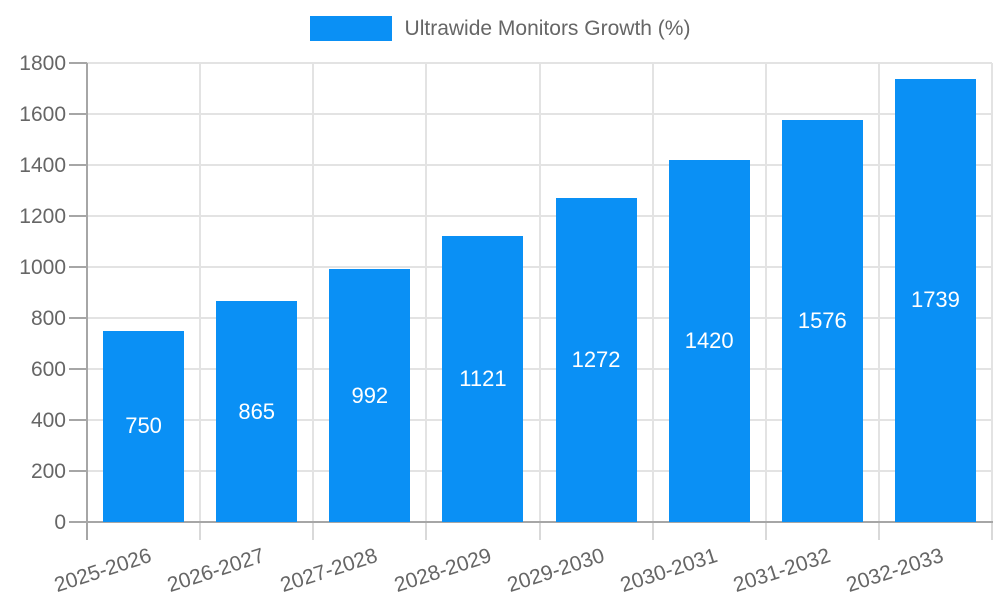 The height and width of the screenshot is (600, 1000). Describe the element at coordinates (103, 570) in the screenshot. I see `x-axis-label: 2025-2026` at that location.